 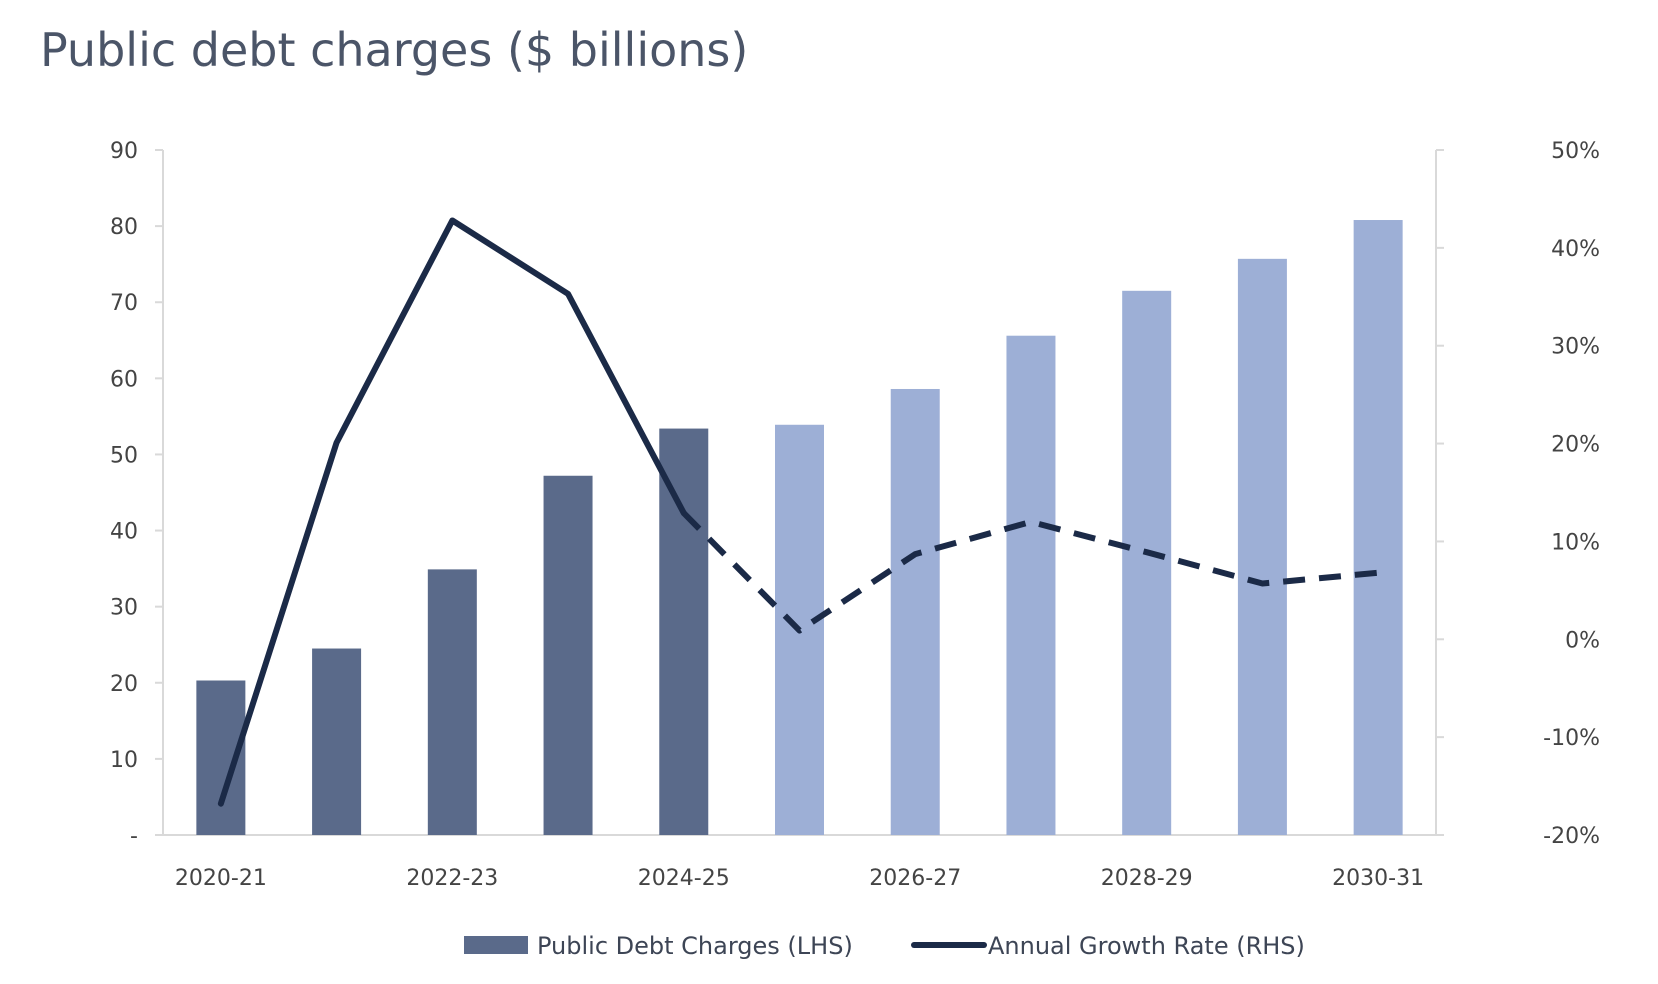 I want to click on y-right-tick-label: 0%, so click(x=1582, y=640).